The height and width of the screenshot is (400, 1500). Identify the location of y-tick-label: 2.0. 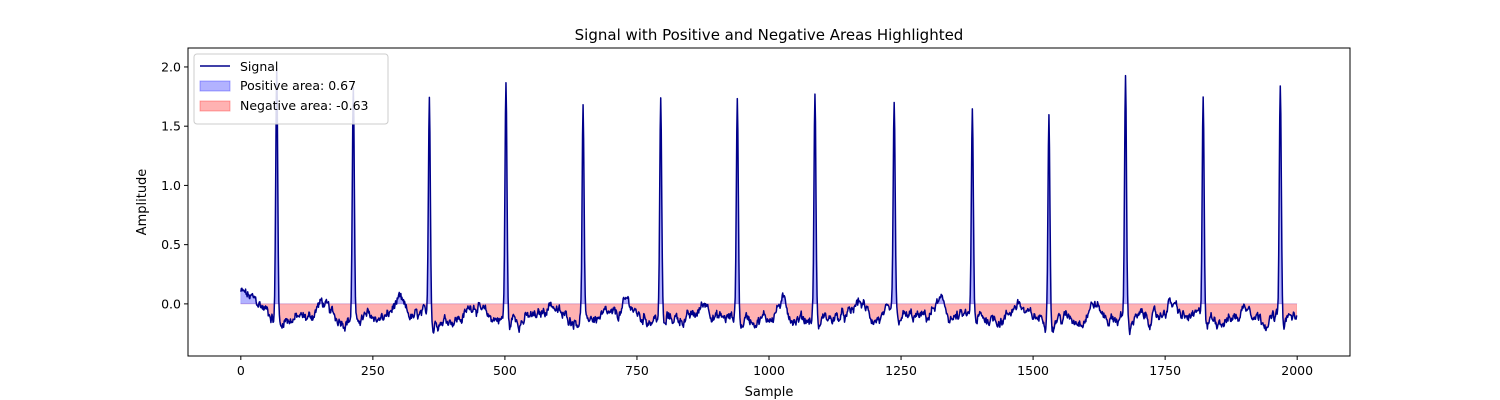
(171, 66).